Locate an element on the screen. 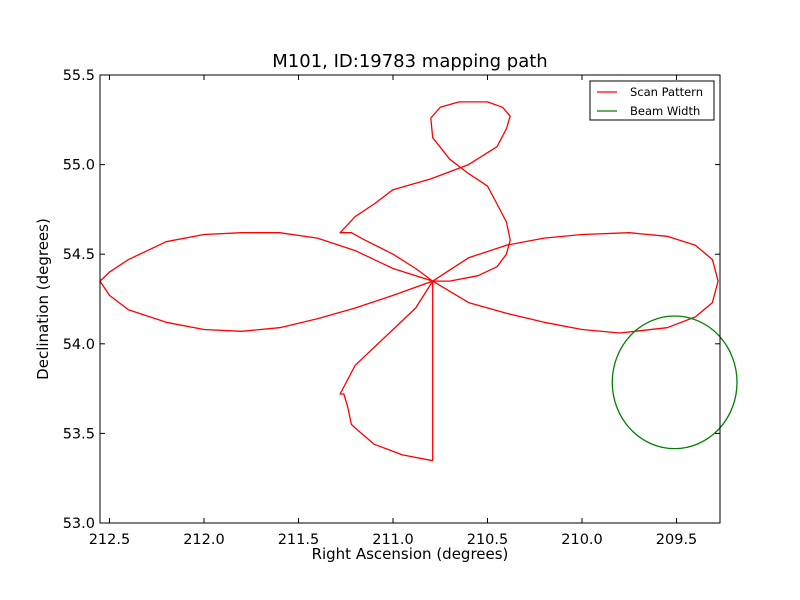  y-tick-label: 54.5 is located at coordinates (79, 255).